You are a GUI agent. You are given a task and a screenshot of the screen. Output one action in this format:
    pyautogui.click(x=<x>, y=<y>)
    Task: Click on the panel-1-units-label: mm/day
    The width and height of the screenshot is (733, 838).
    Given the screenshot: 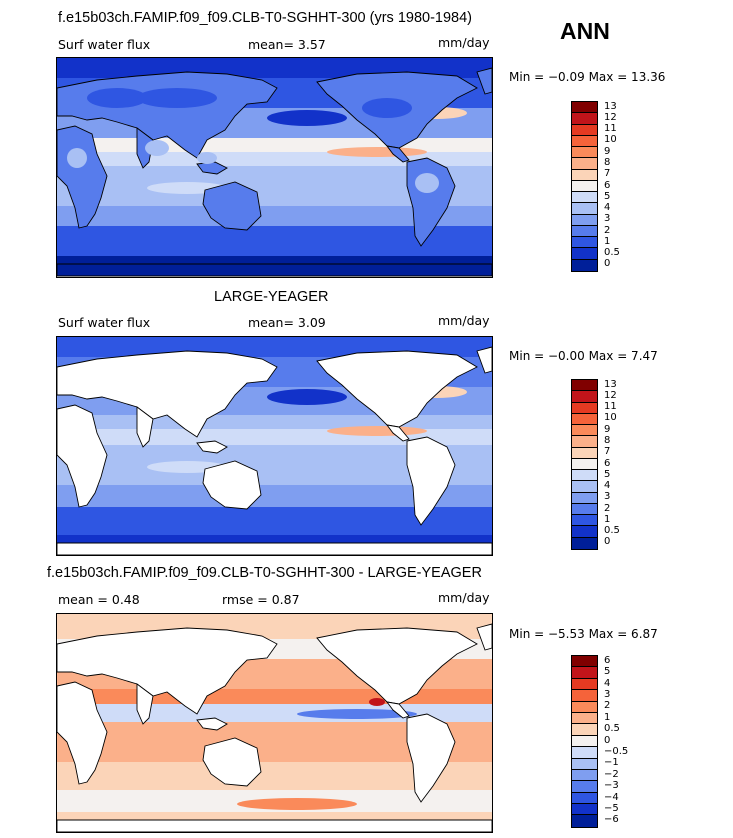 What is the action you would take?
    pyautogui.click(x=464, y=42)
    